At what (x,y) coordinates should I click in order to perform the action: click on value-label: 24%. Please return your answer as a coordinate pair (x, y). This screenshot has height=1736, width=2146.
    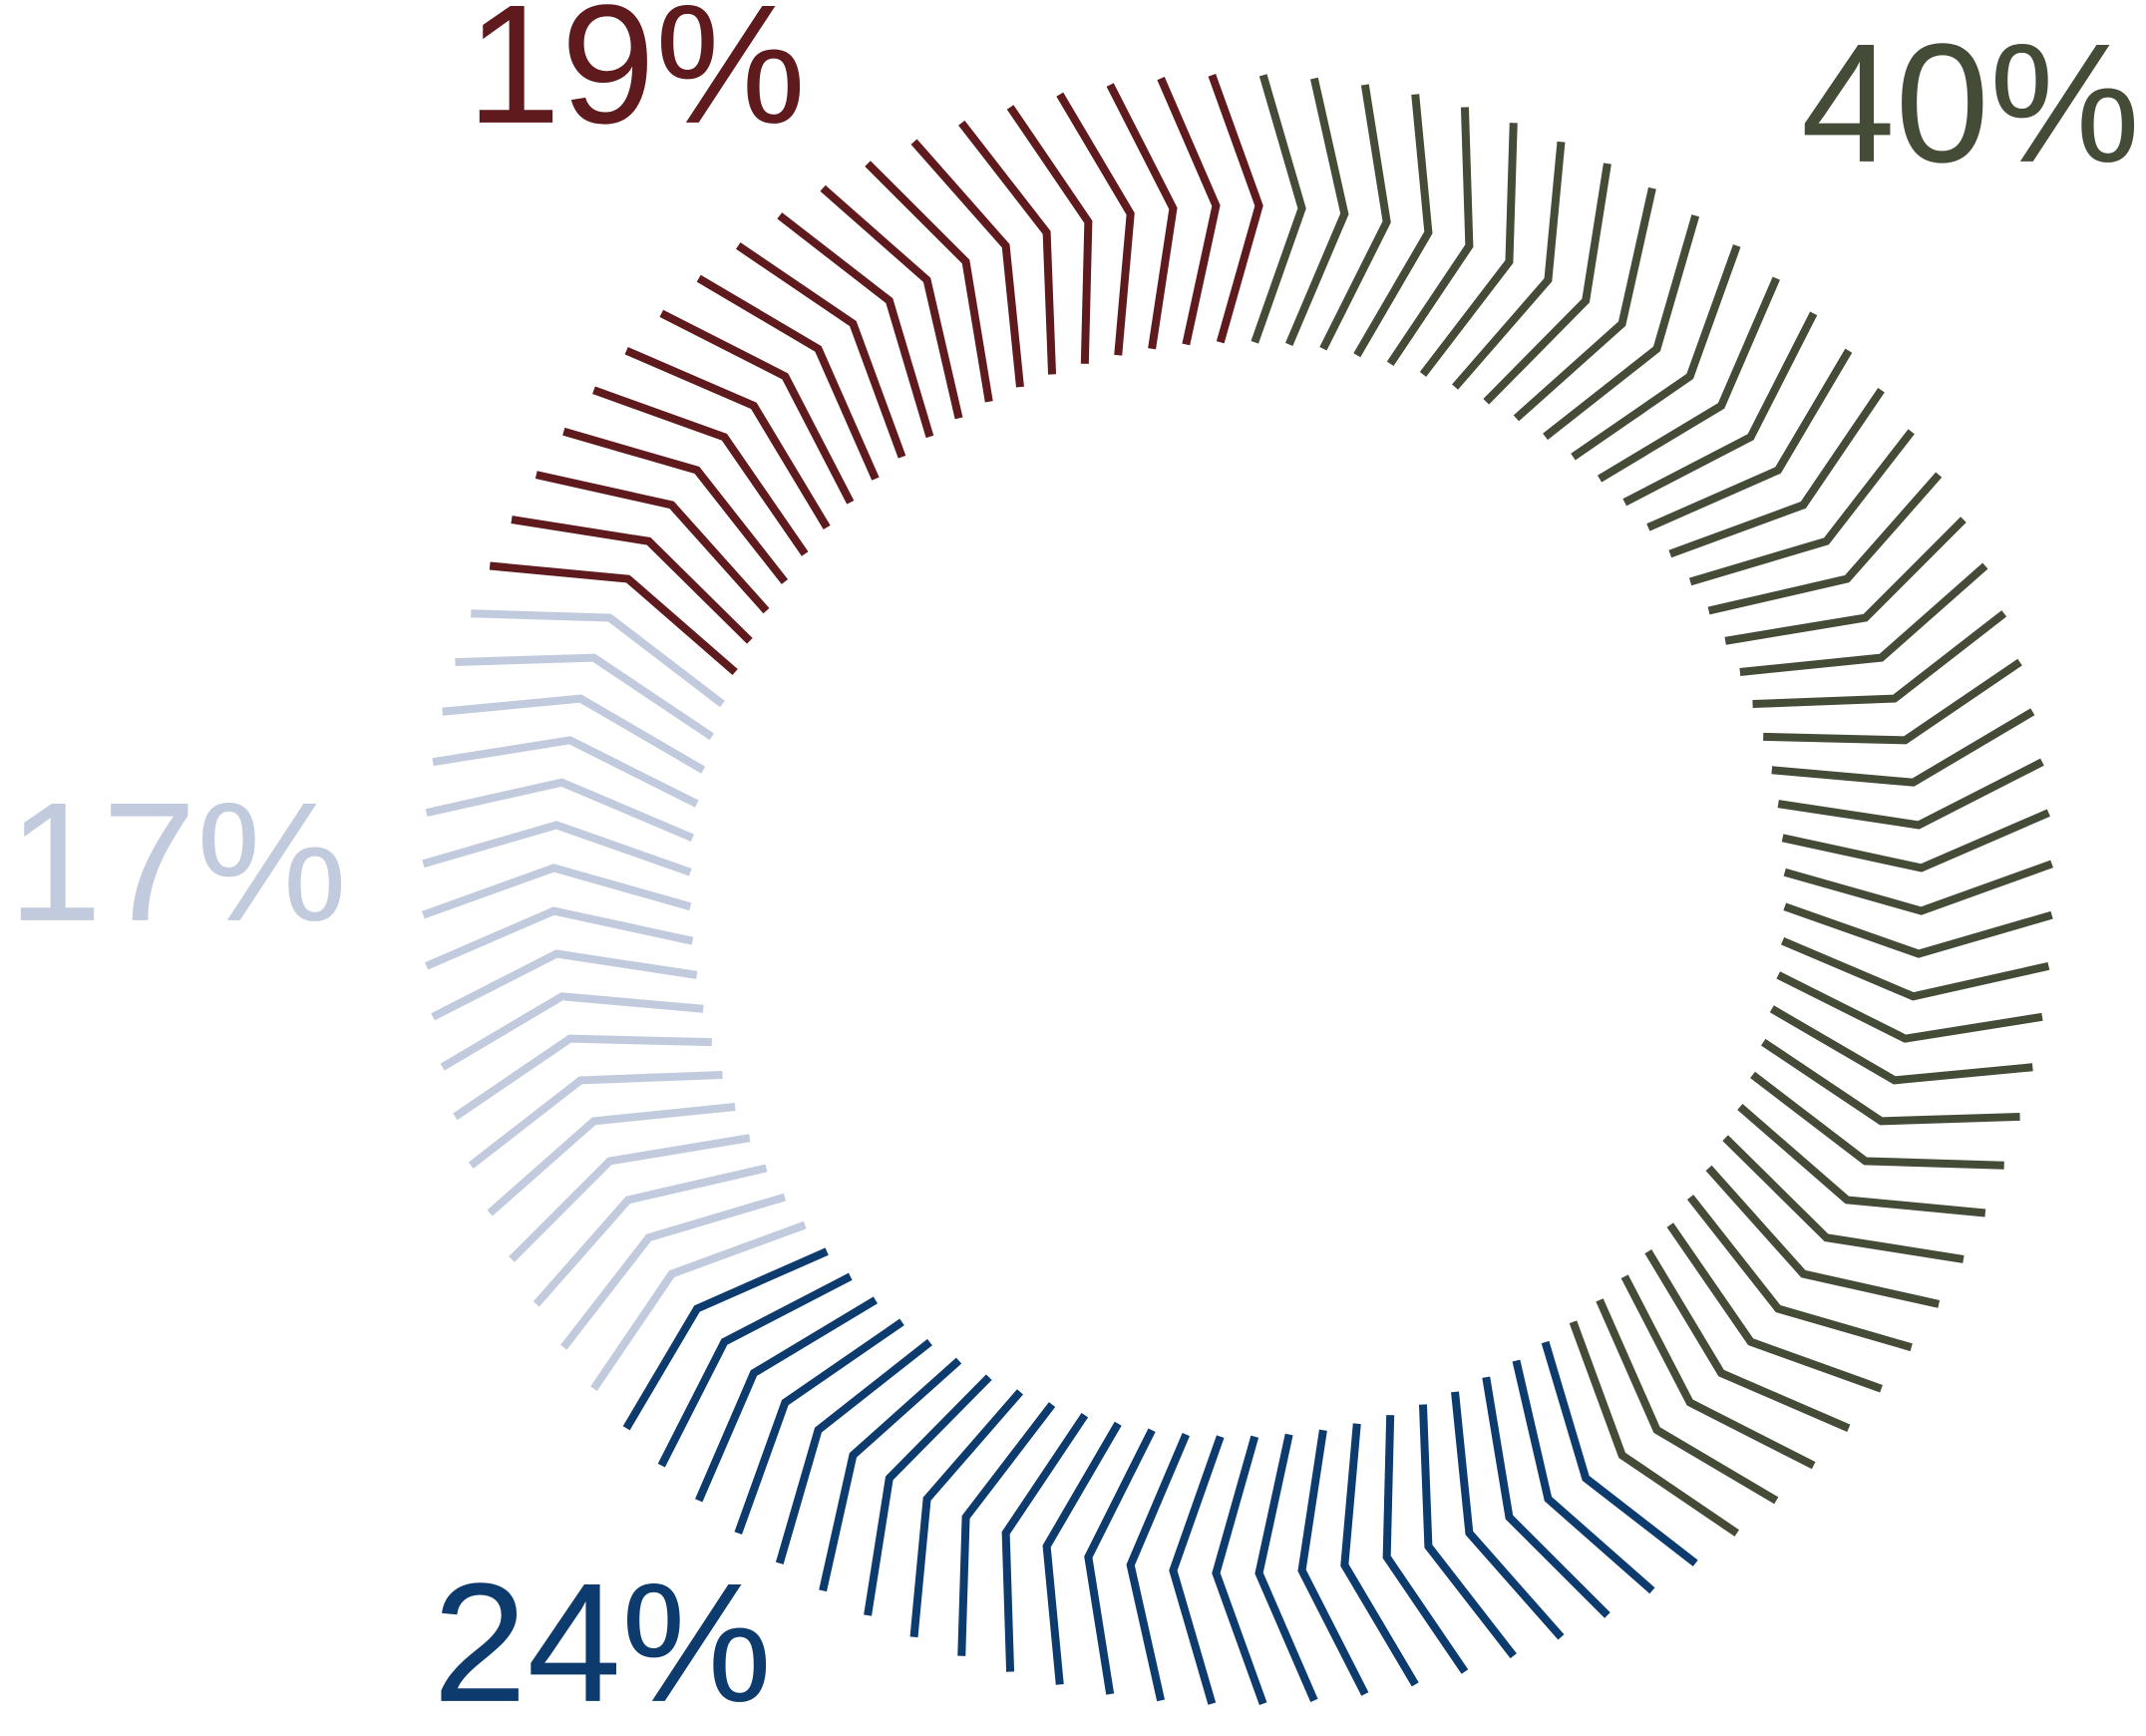
    Looking at the image, I should click on (603, 1640).